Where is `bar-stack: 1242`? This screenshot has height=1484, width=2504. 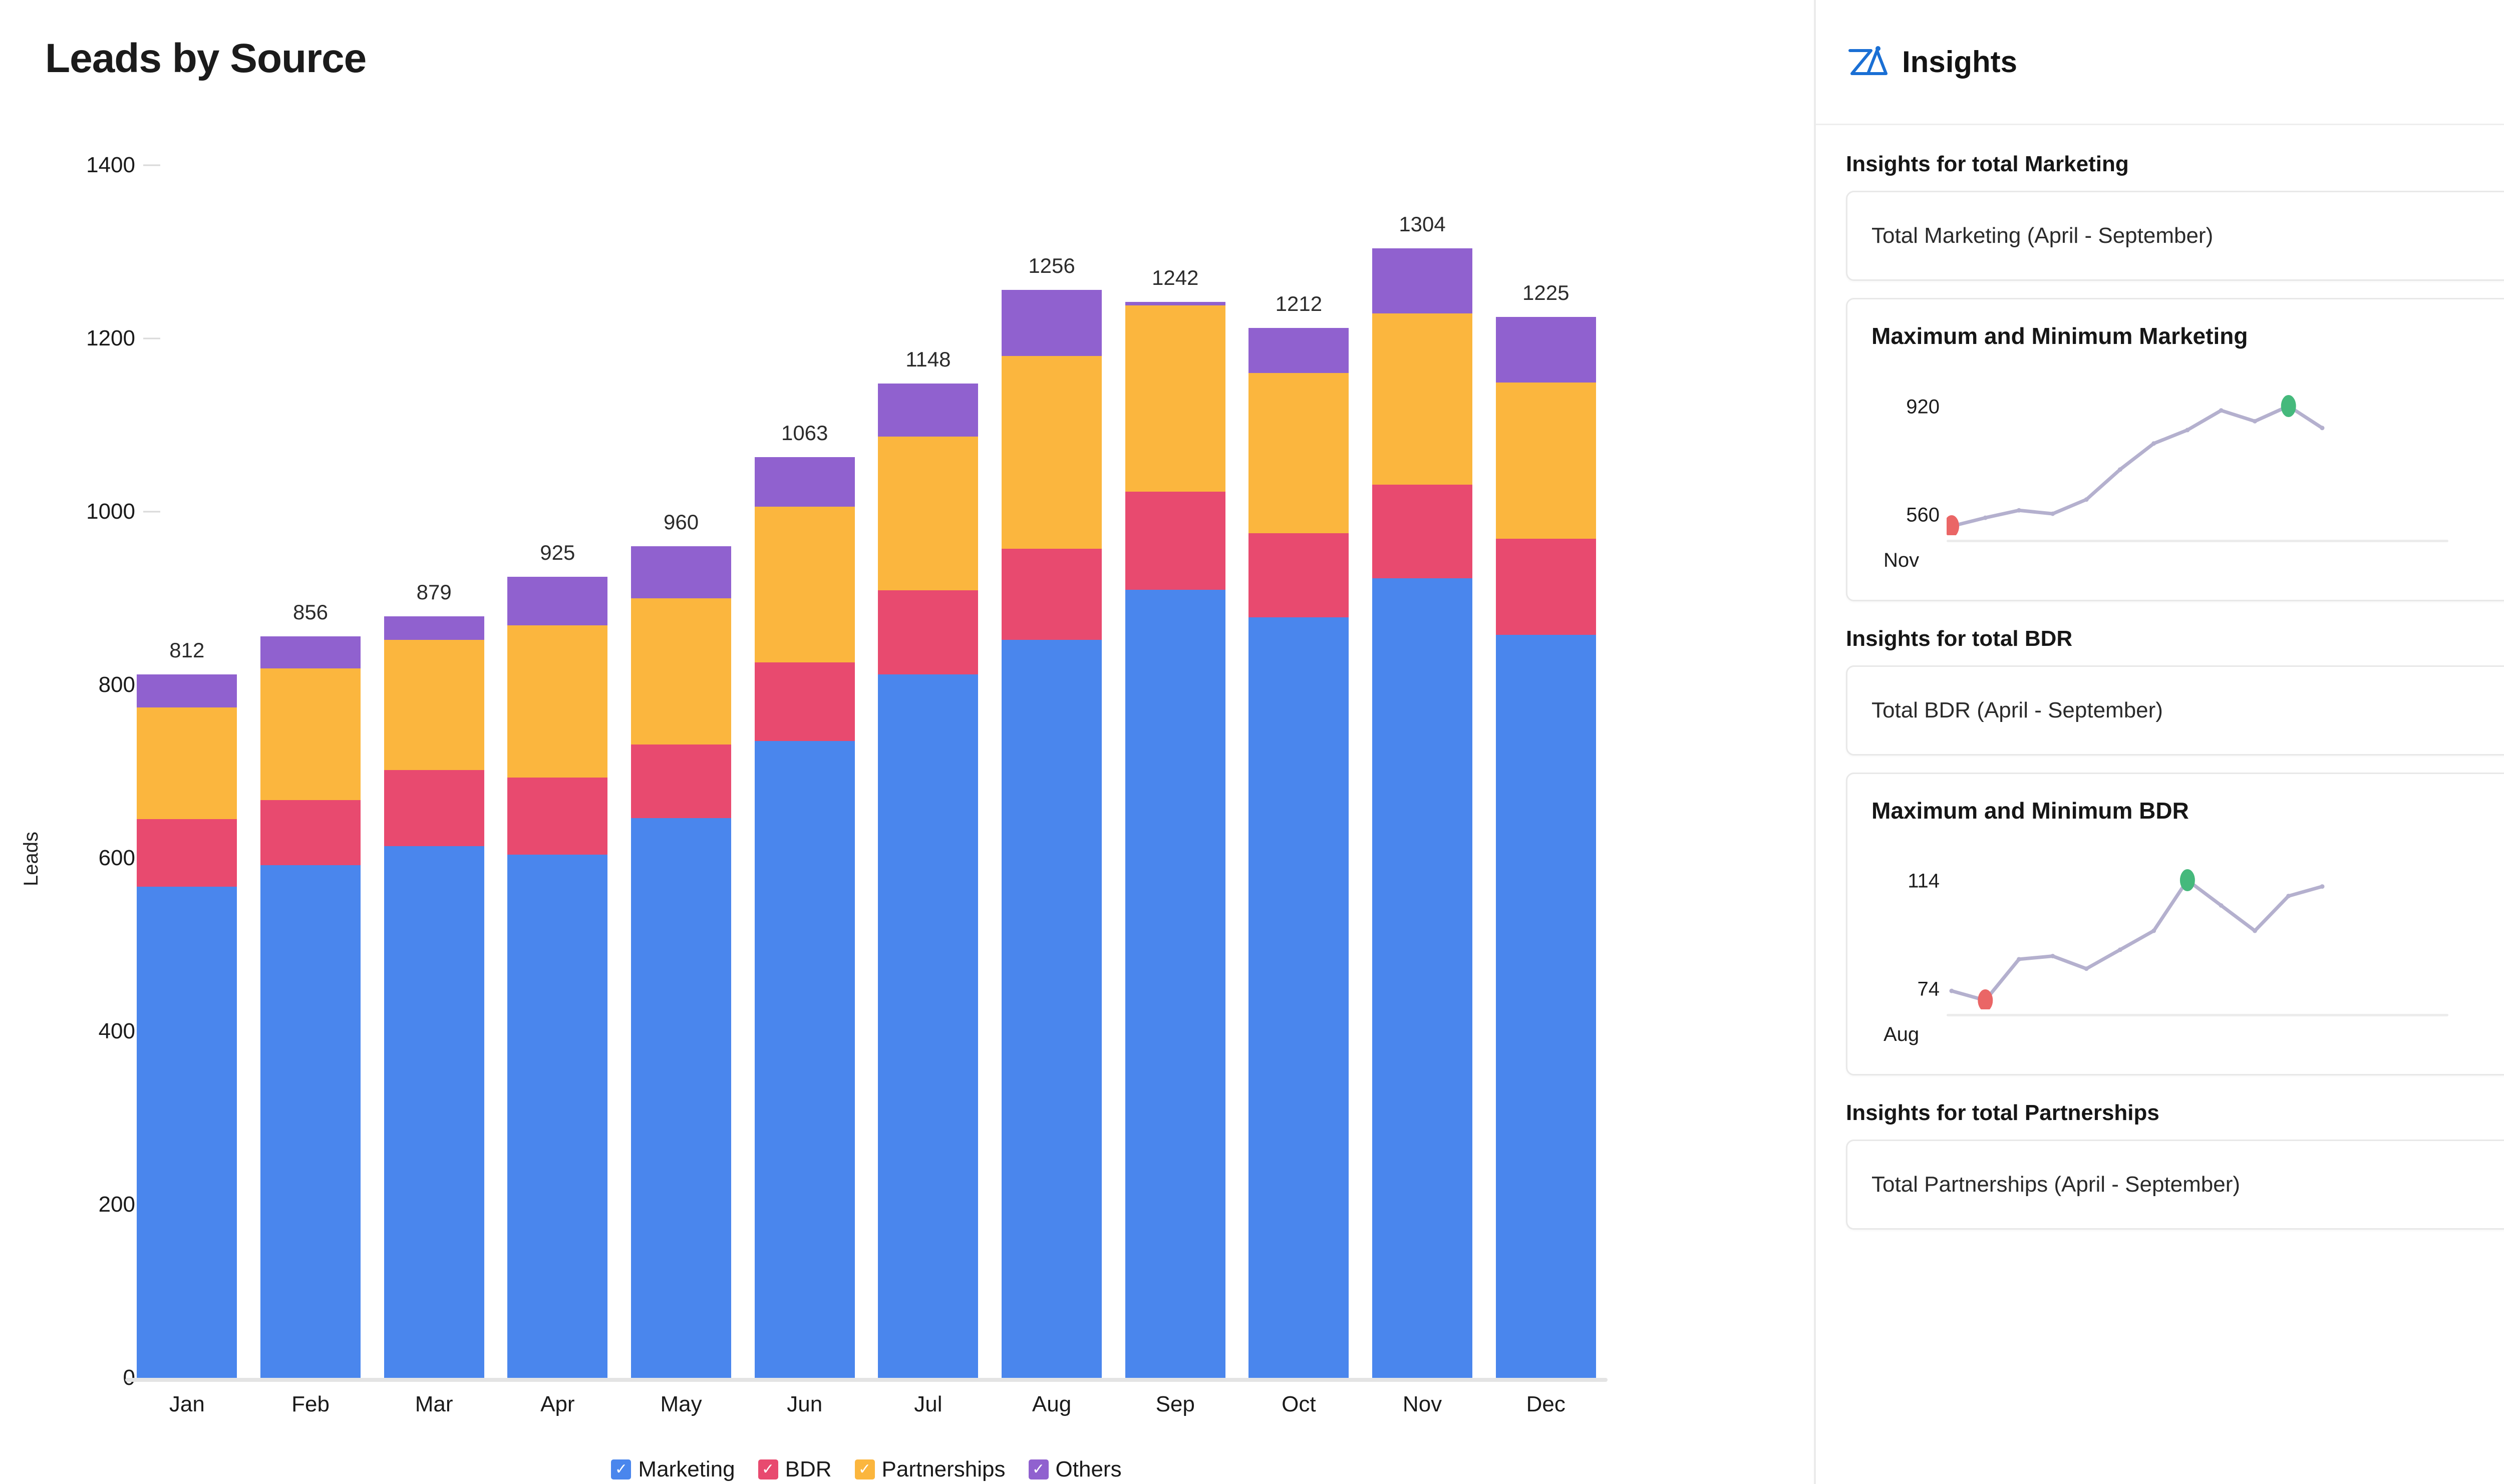
bar-stack: 1242 is located at coordinates (1175, 822).